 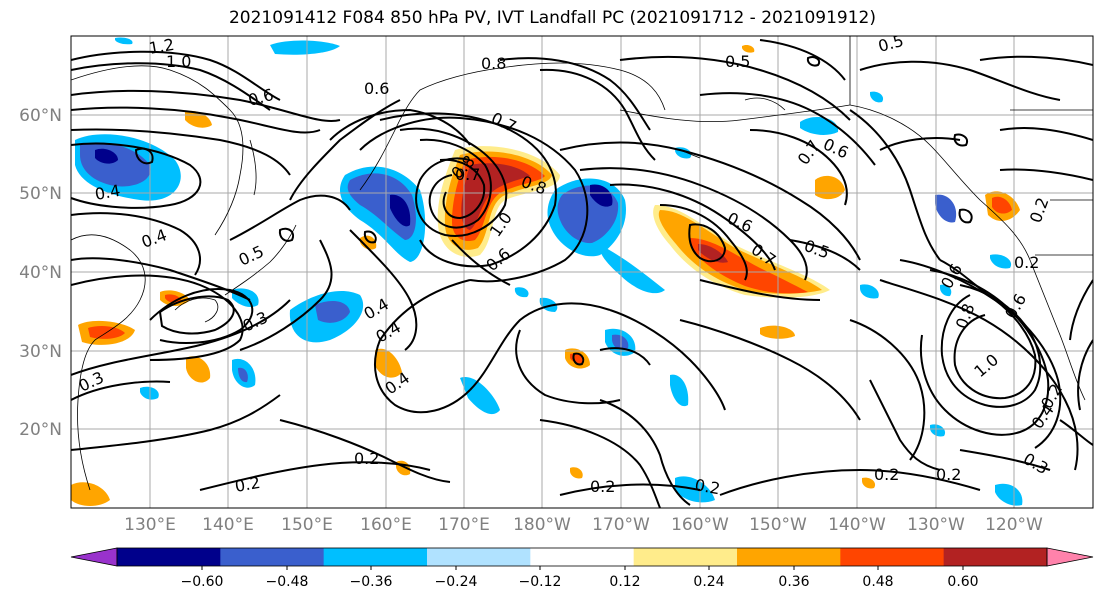 I want to click on lon-label: 160°W, so click(x=700, y=525).